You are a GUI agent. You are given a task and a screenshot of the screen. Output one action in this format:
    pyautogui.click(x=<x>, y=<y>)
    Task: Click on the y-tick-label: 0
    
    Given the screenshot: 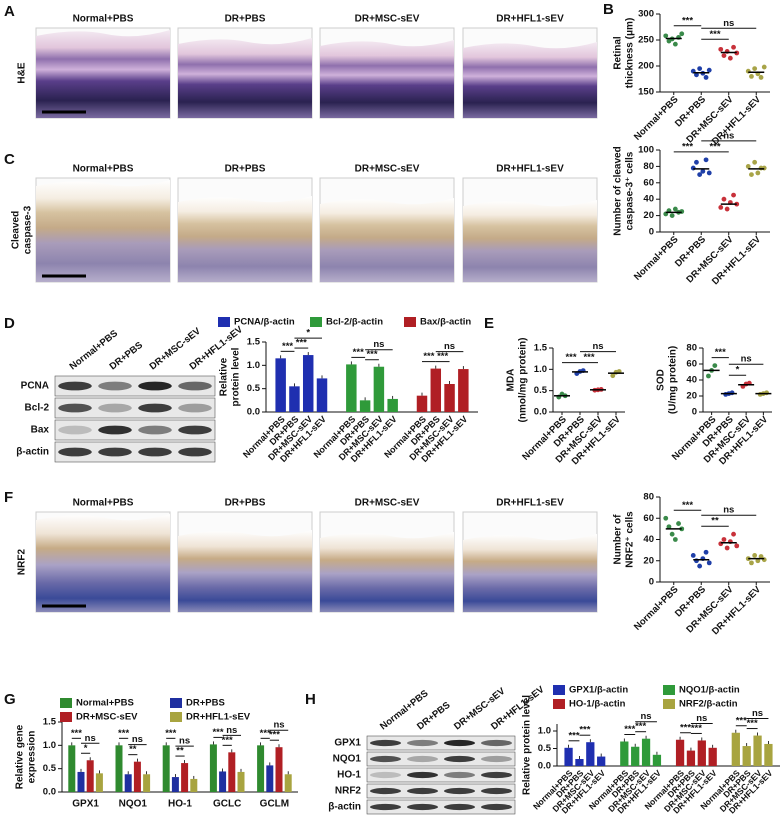 What is the action you would take?
    pyautogui.click(x=694, y=412)
    